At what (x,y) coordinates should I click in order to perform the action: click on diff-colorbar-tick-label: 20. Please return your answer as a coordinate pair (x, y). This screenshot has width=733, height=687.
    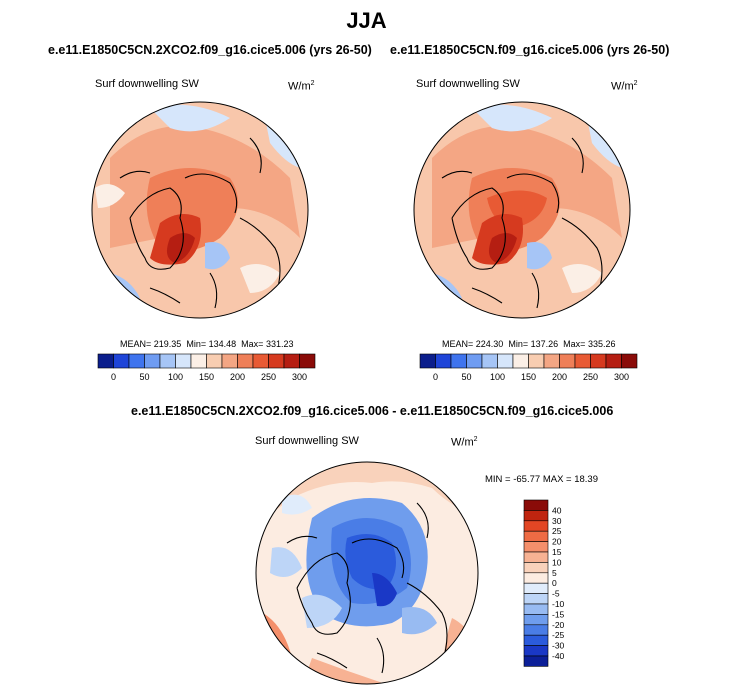
    Looking at the image, I should click on (557, 542).